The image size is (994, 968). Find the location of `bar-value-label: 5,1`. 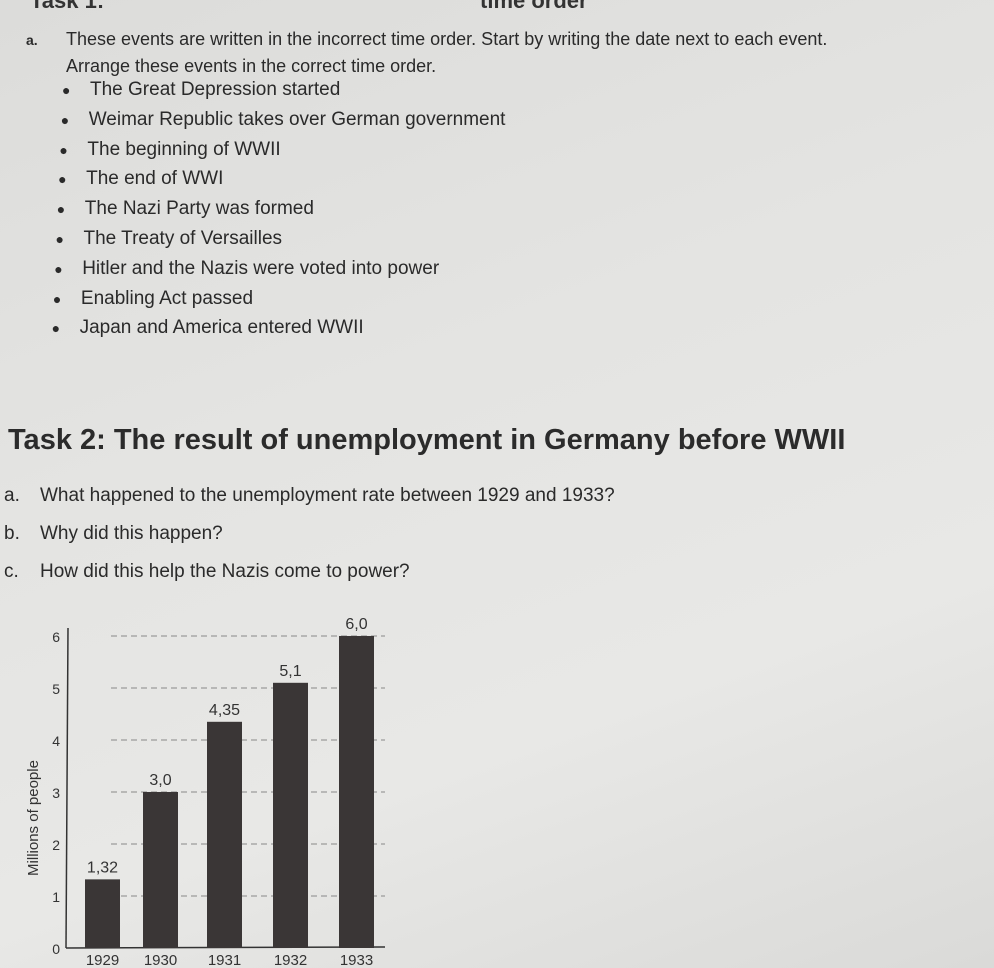

bar-value-label: 5,1 is located at coordinates (290, 671).